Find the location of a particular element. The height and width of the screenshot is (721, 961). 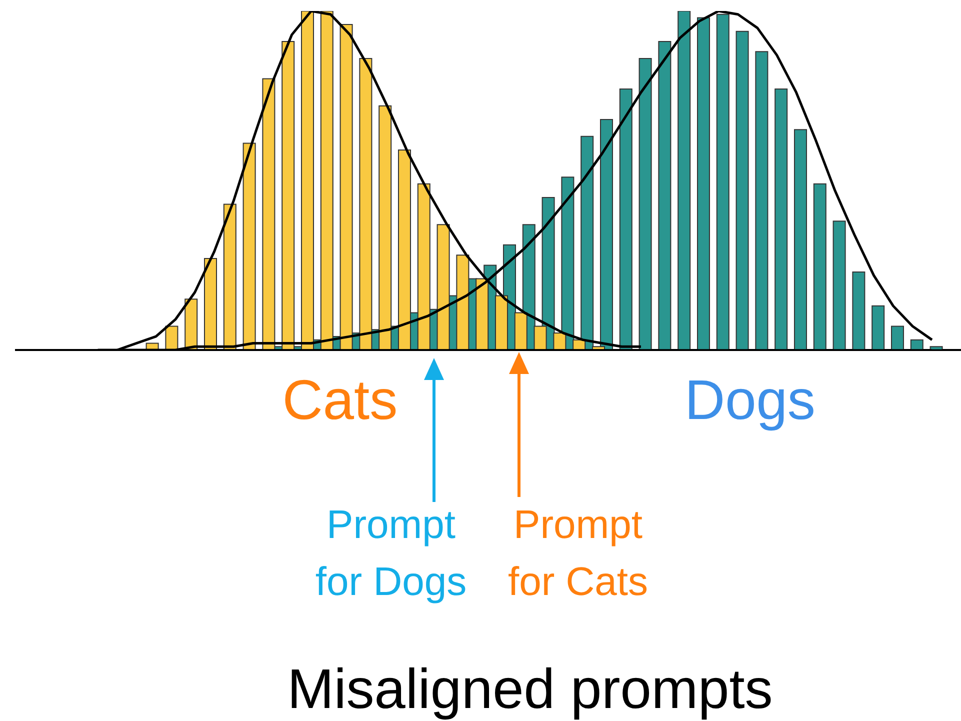

text: Misaligned prompts is located at coordinates (530, 688).